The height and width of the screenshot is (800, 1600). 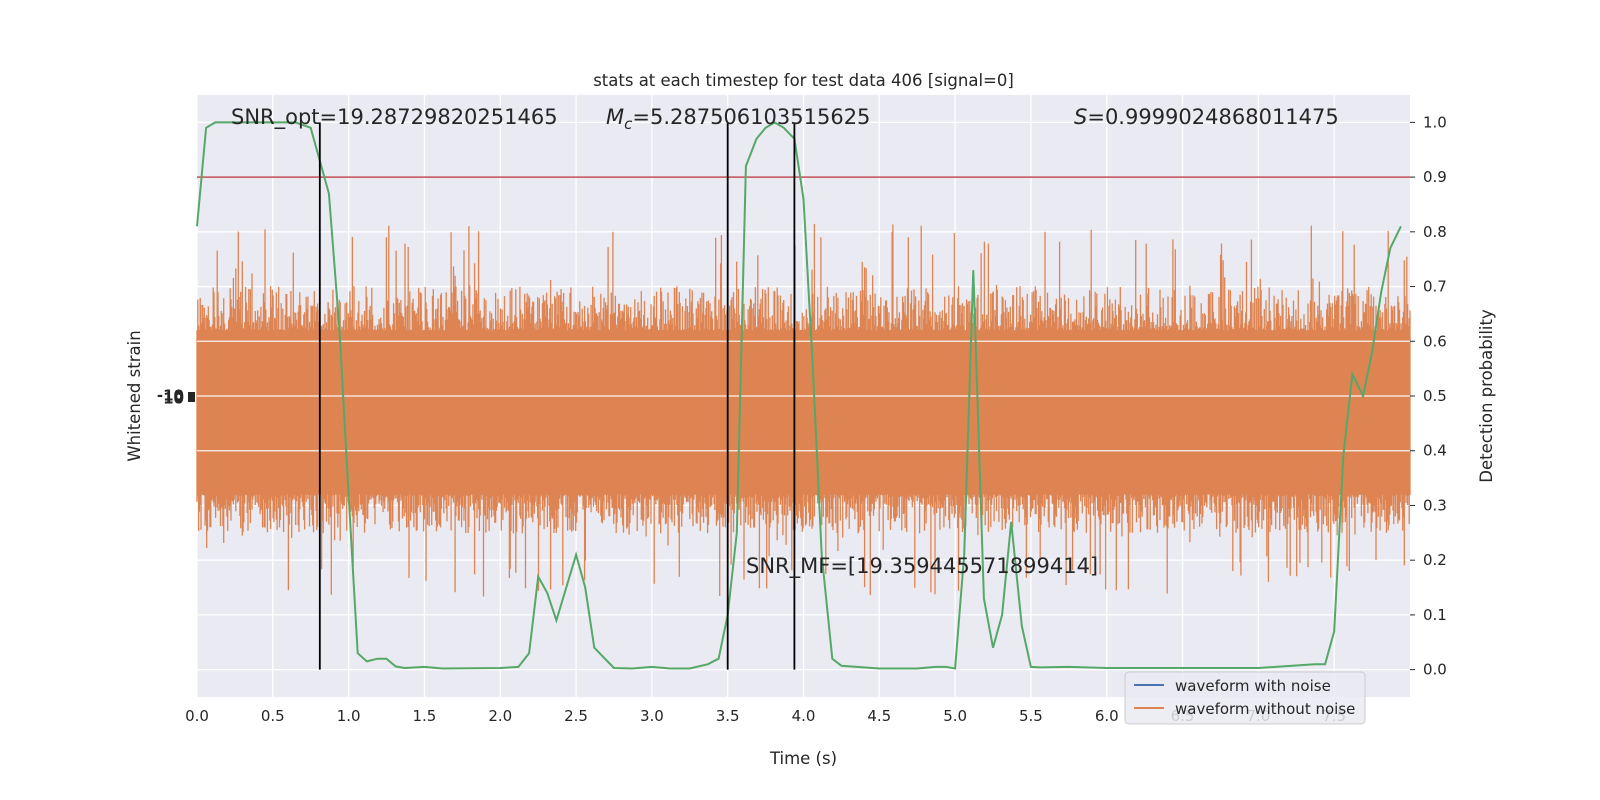 What do you see at coordinates (879, 716) in the screenshot?
I see `x-tick-label: 4.5` at bounding box center [879, 716].